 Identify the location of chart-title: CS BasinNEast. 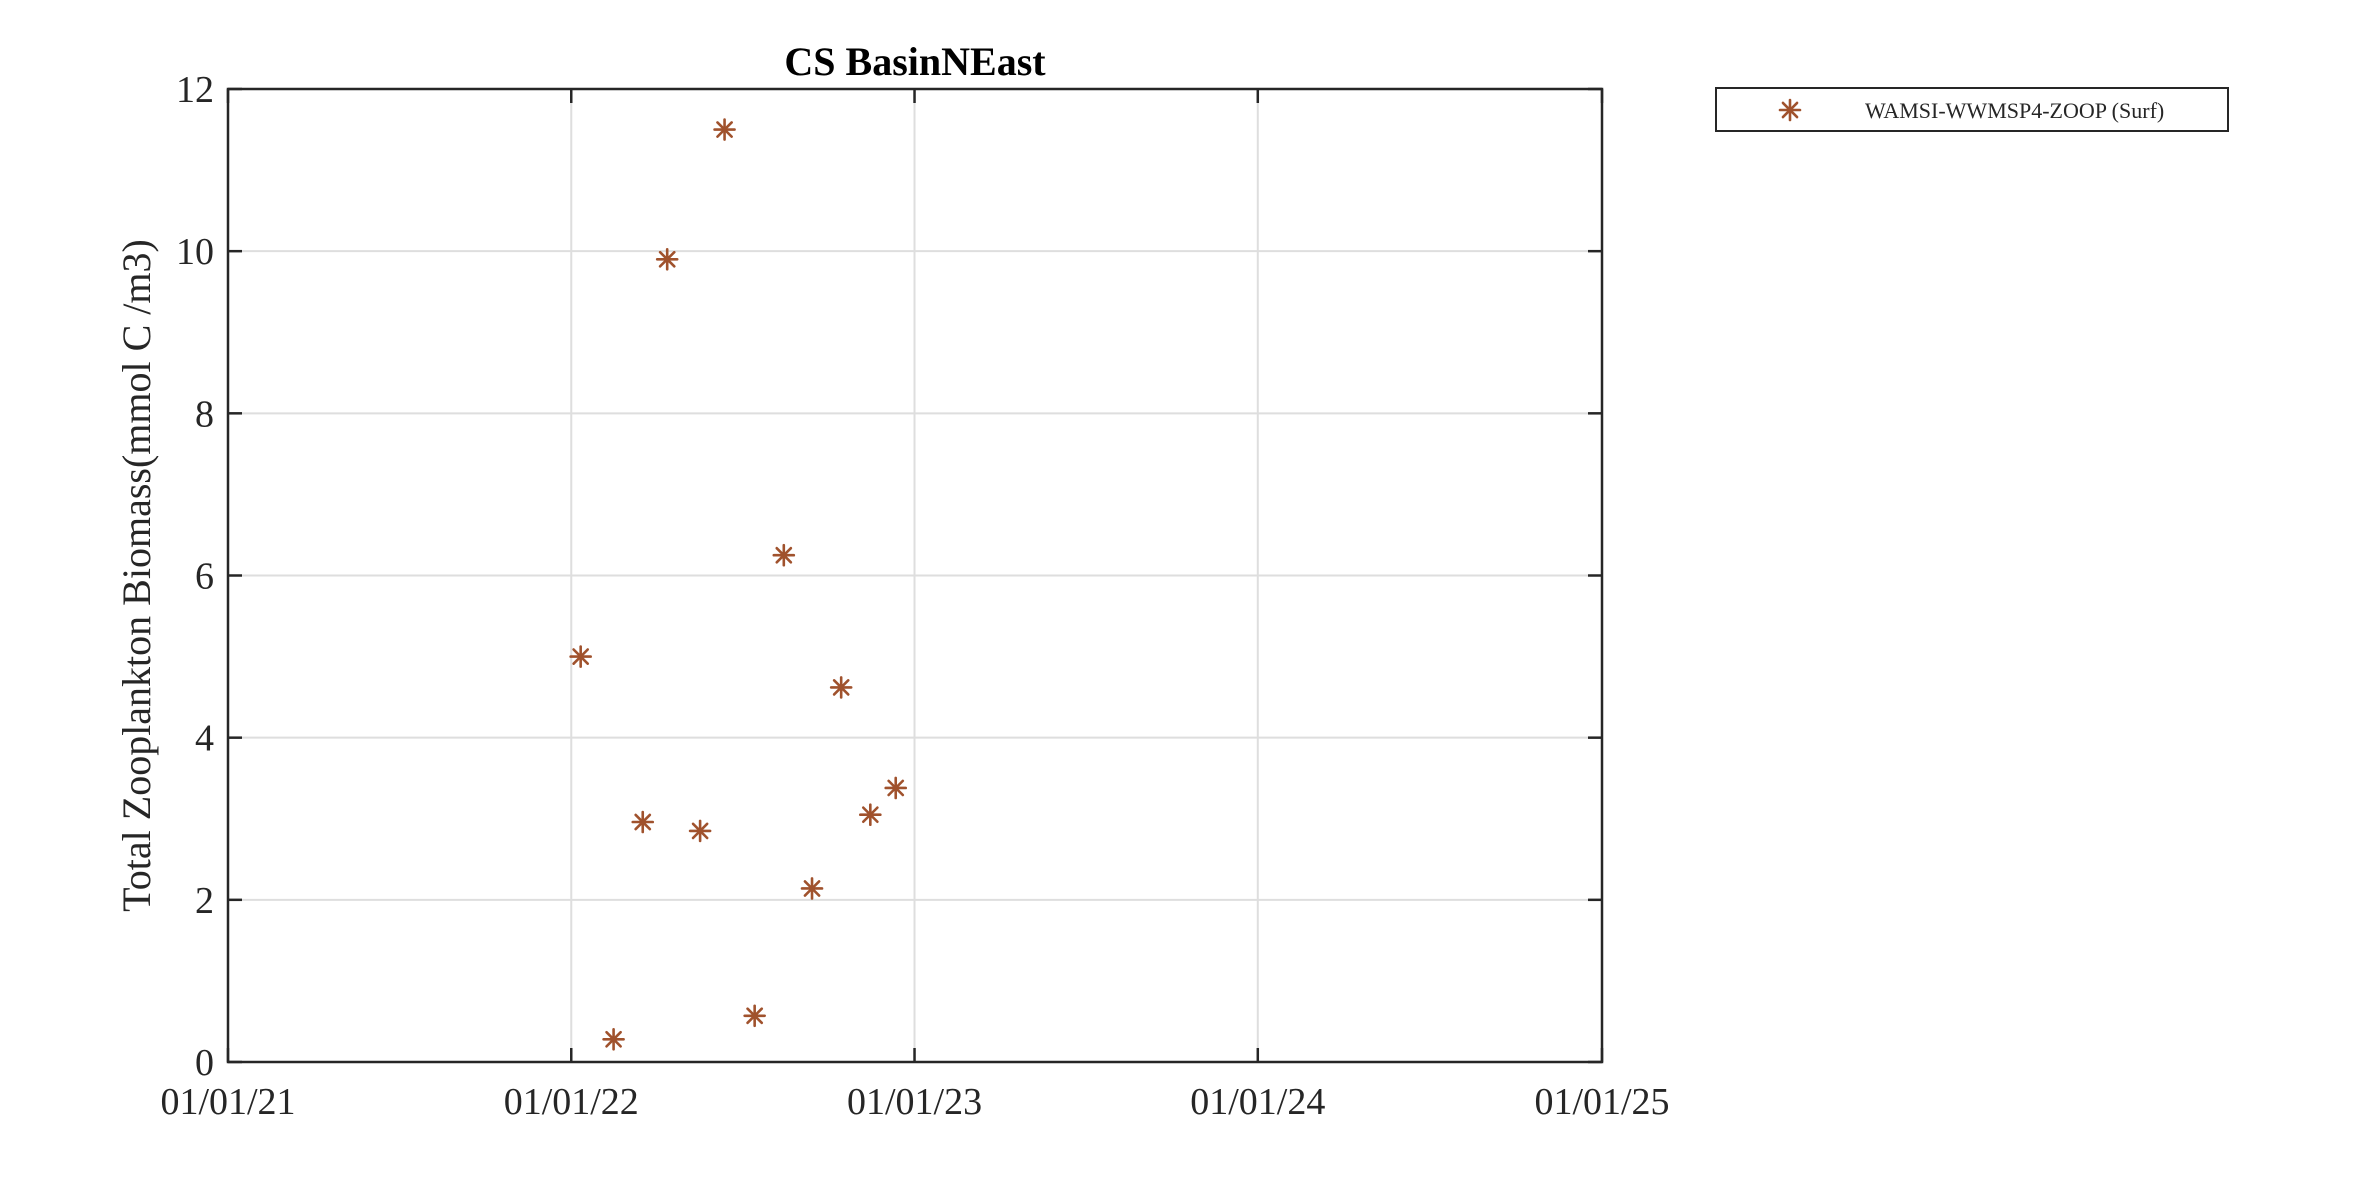
(915, 61).